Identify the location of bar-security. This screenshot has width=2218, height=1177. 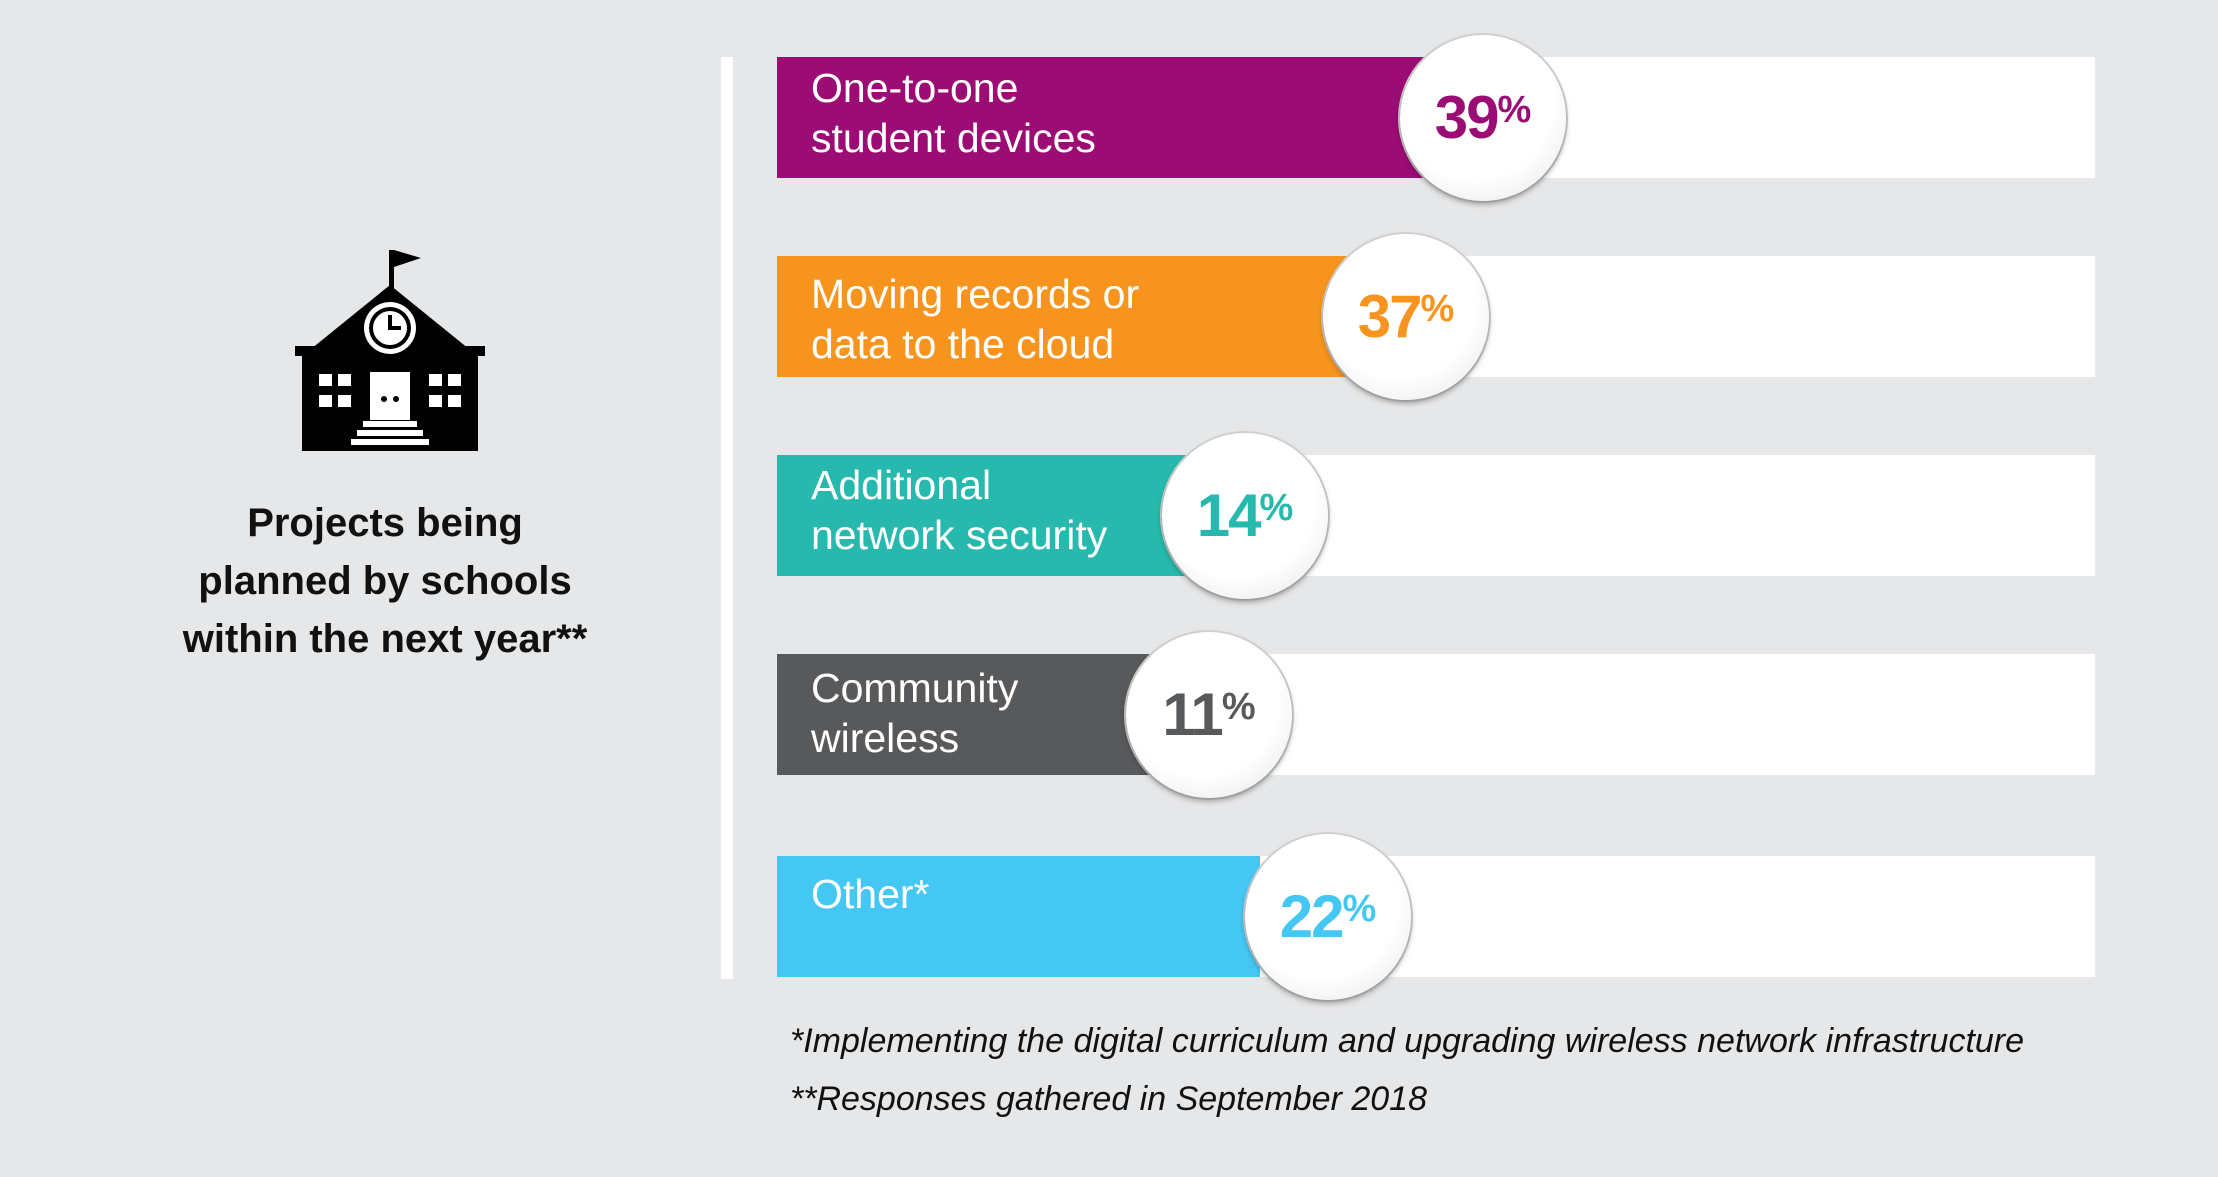
(983, 515).